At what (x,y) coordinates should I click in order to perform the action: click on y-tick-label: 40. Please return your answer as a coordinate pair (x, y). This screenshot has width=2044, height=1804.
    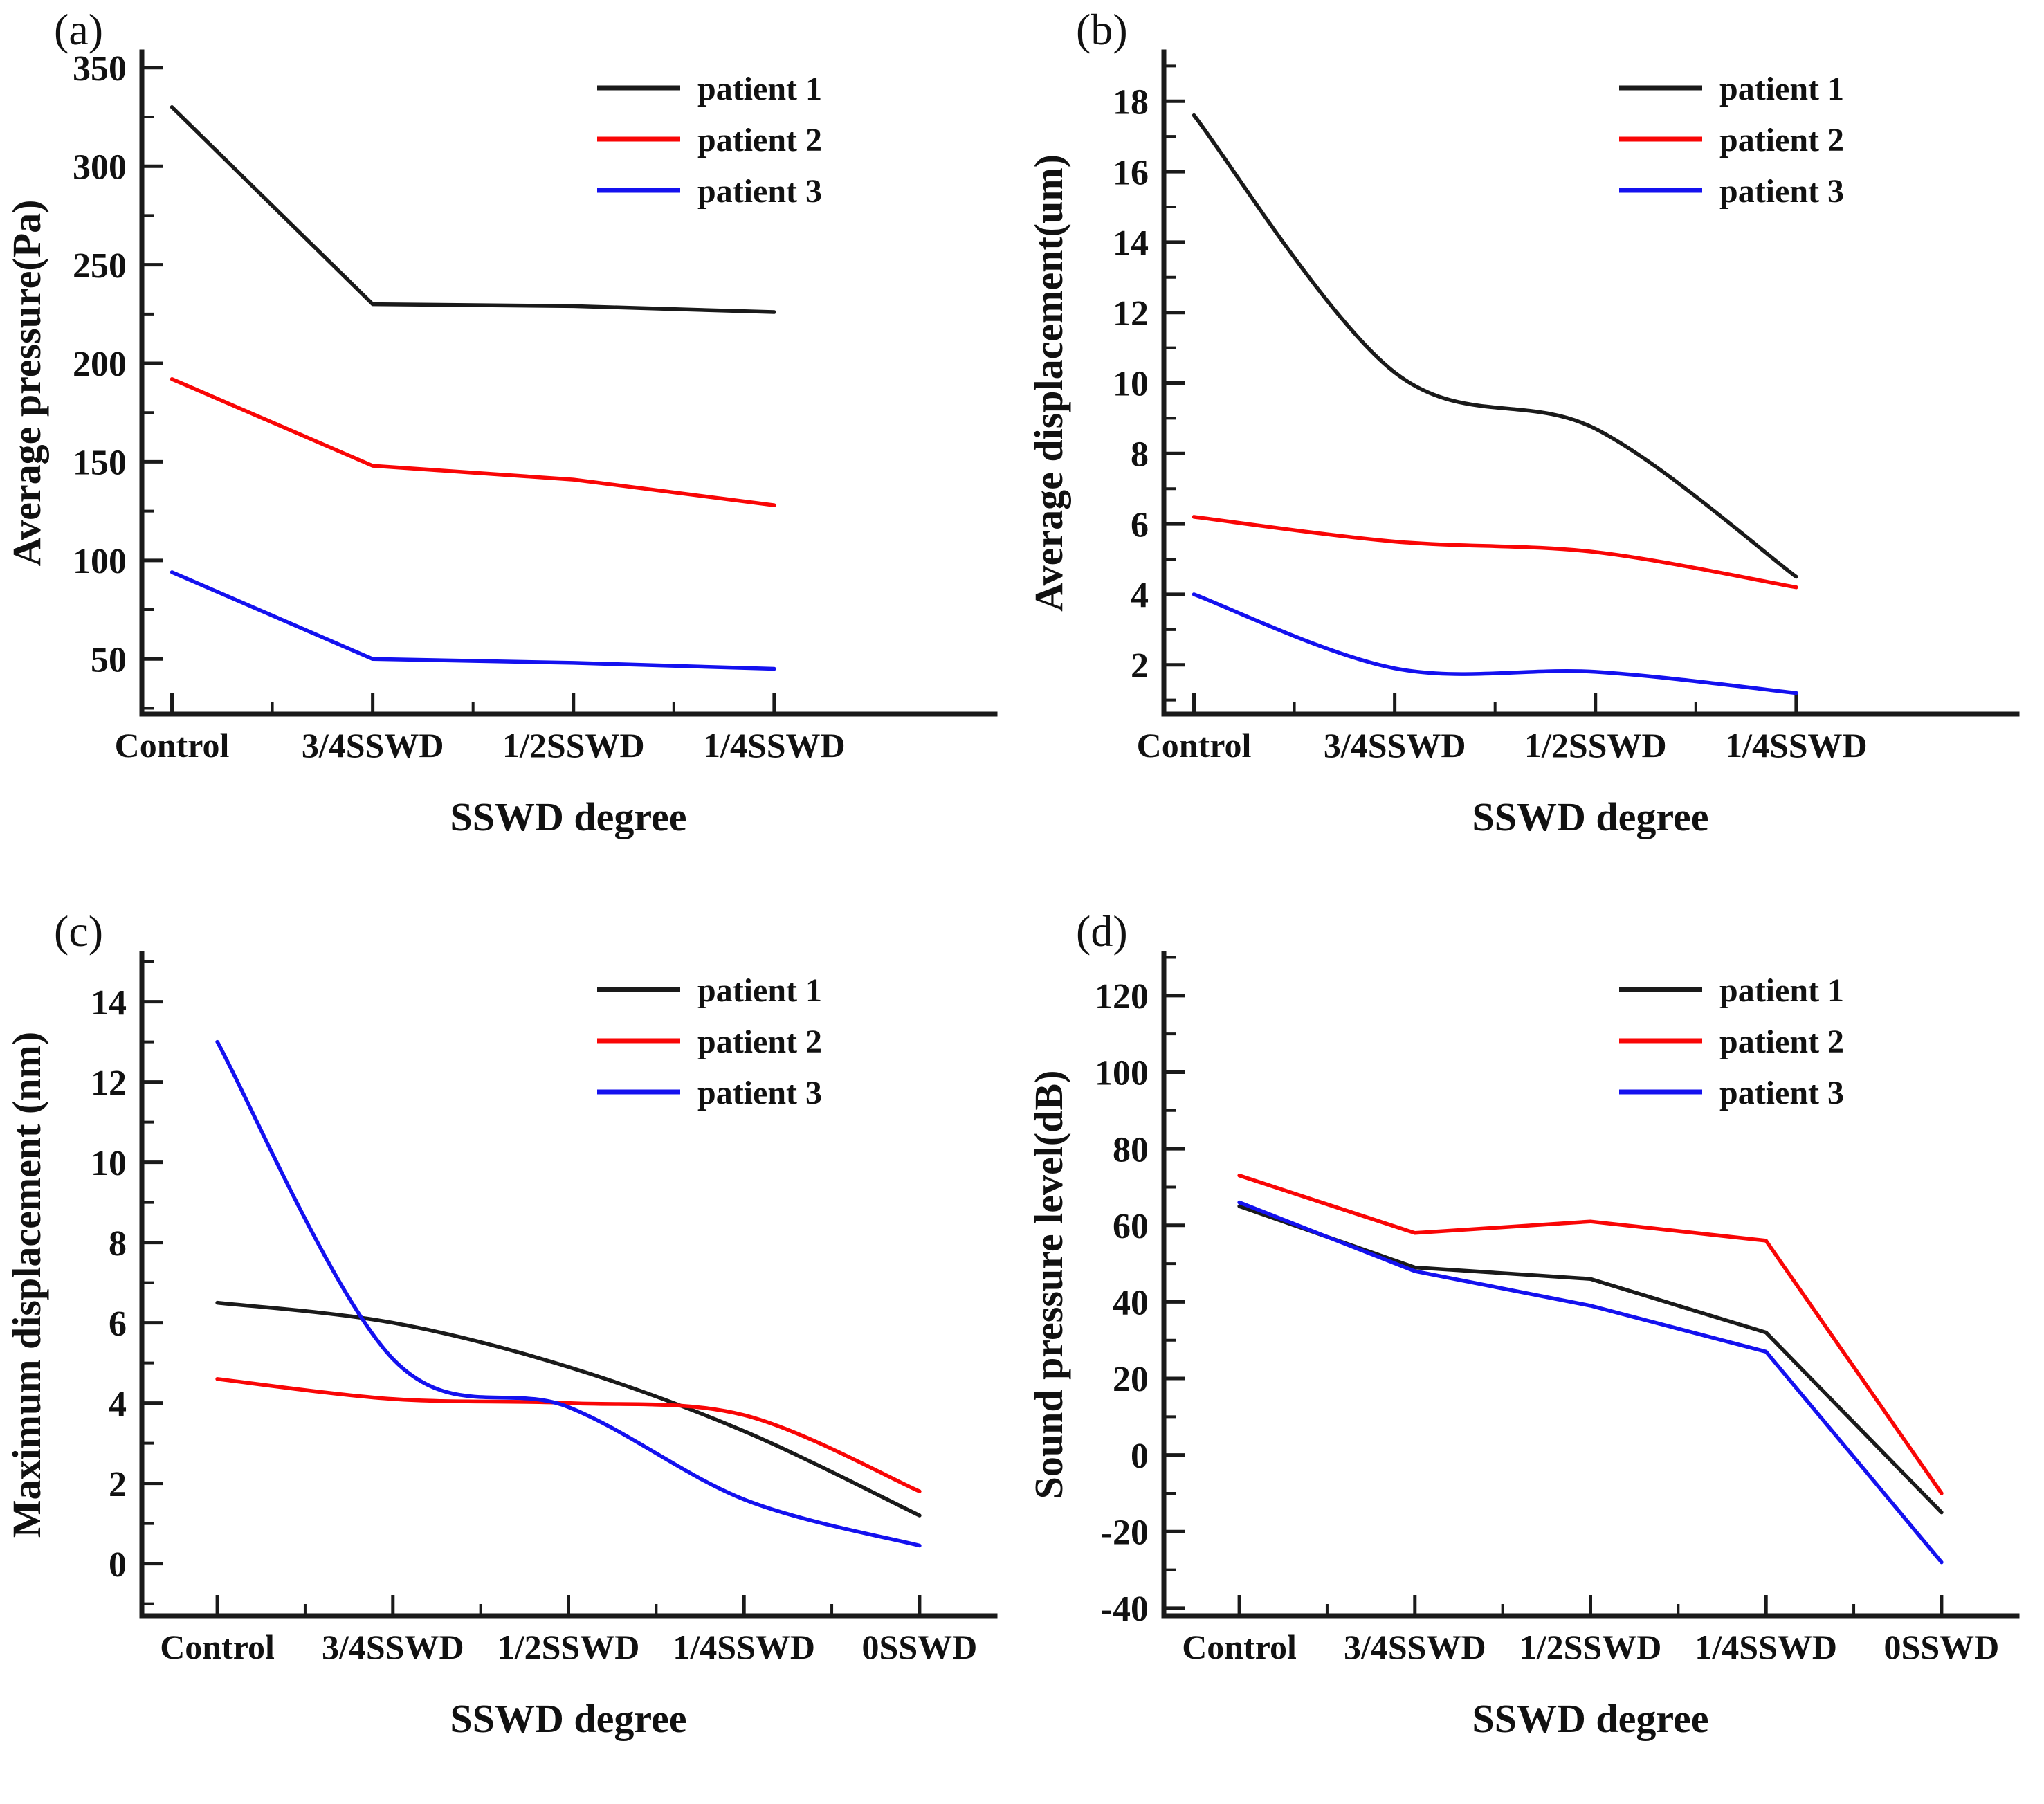
    Looking at the image, I should click on (1131, 1303).